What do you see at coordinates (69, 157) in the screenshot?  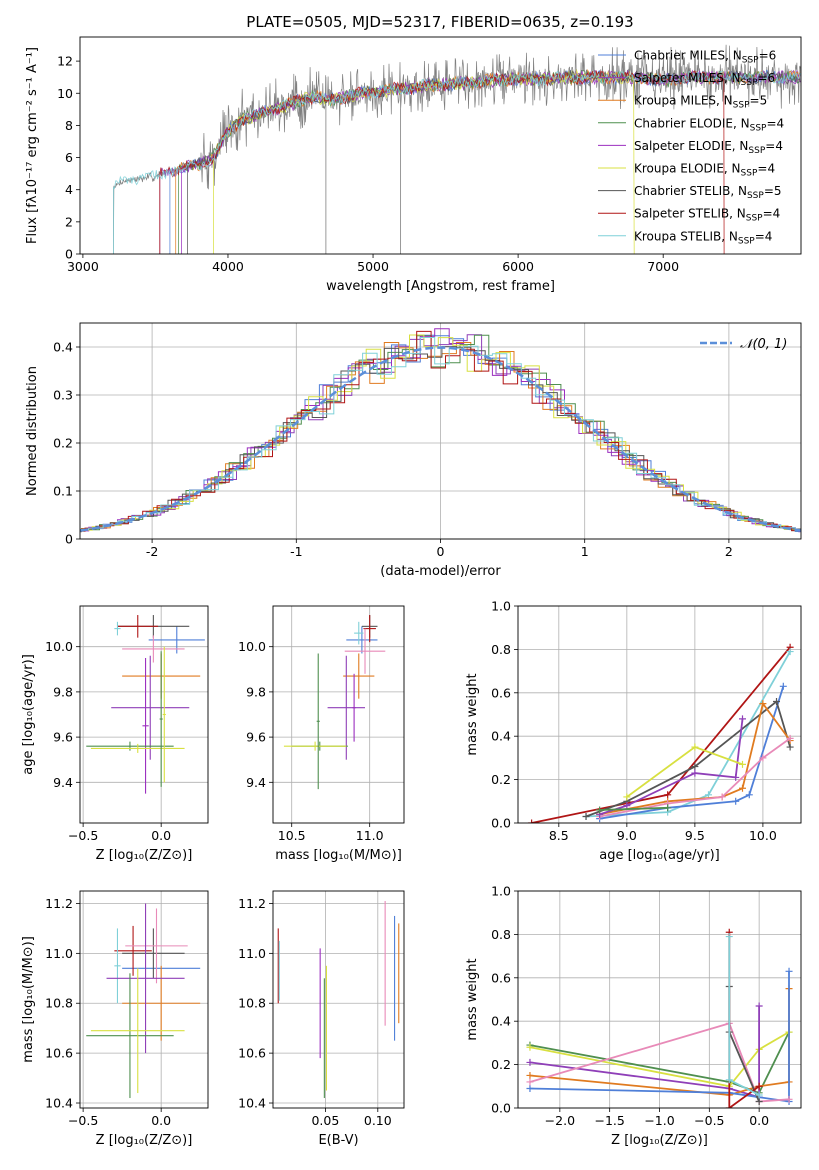 I see `y-tick-label: 6` at bounding box center [69, 157].